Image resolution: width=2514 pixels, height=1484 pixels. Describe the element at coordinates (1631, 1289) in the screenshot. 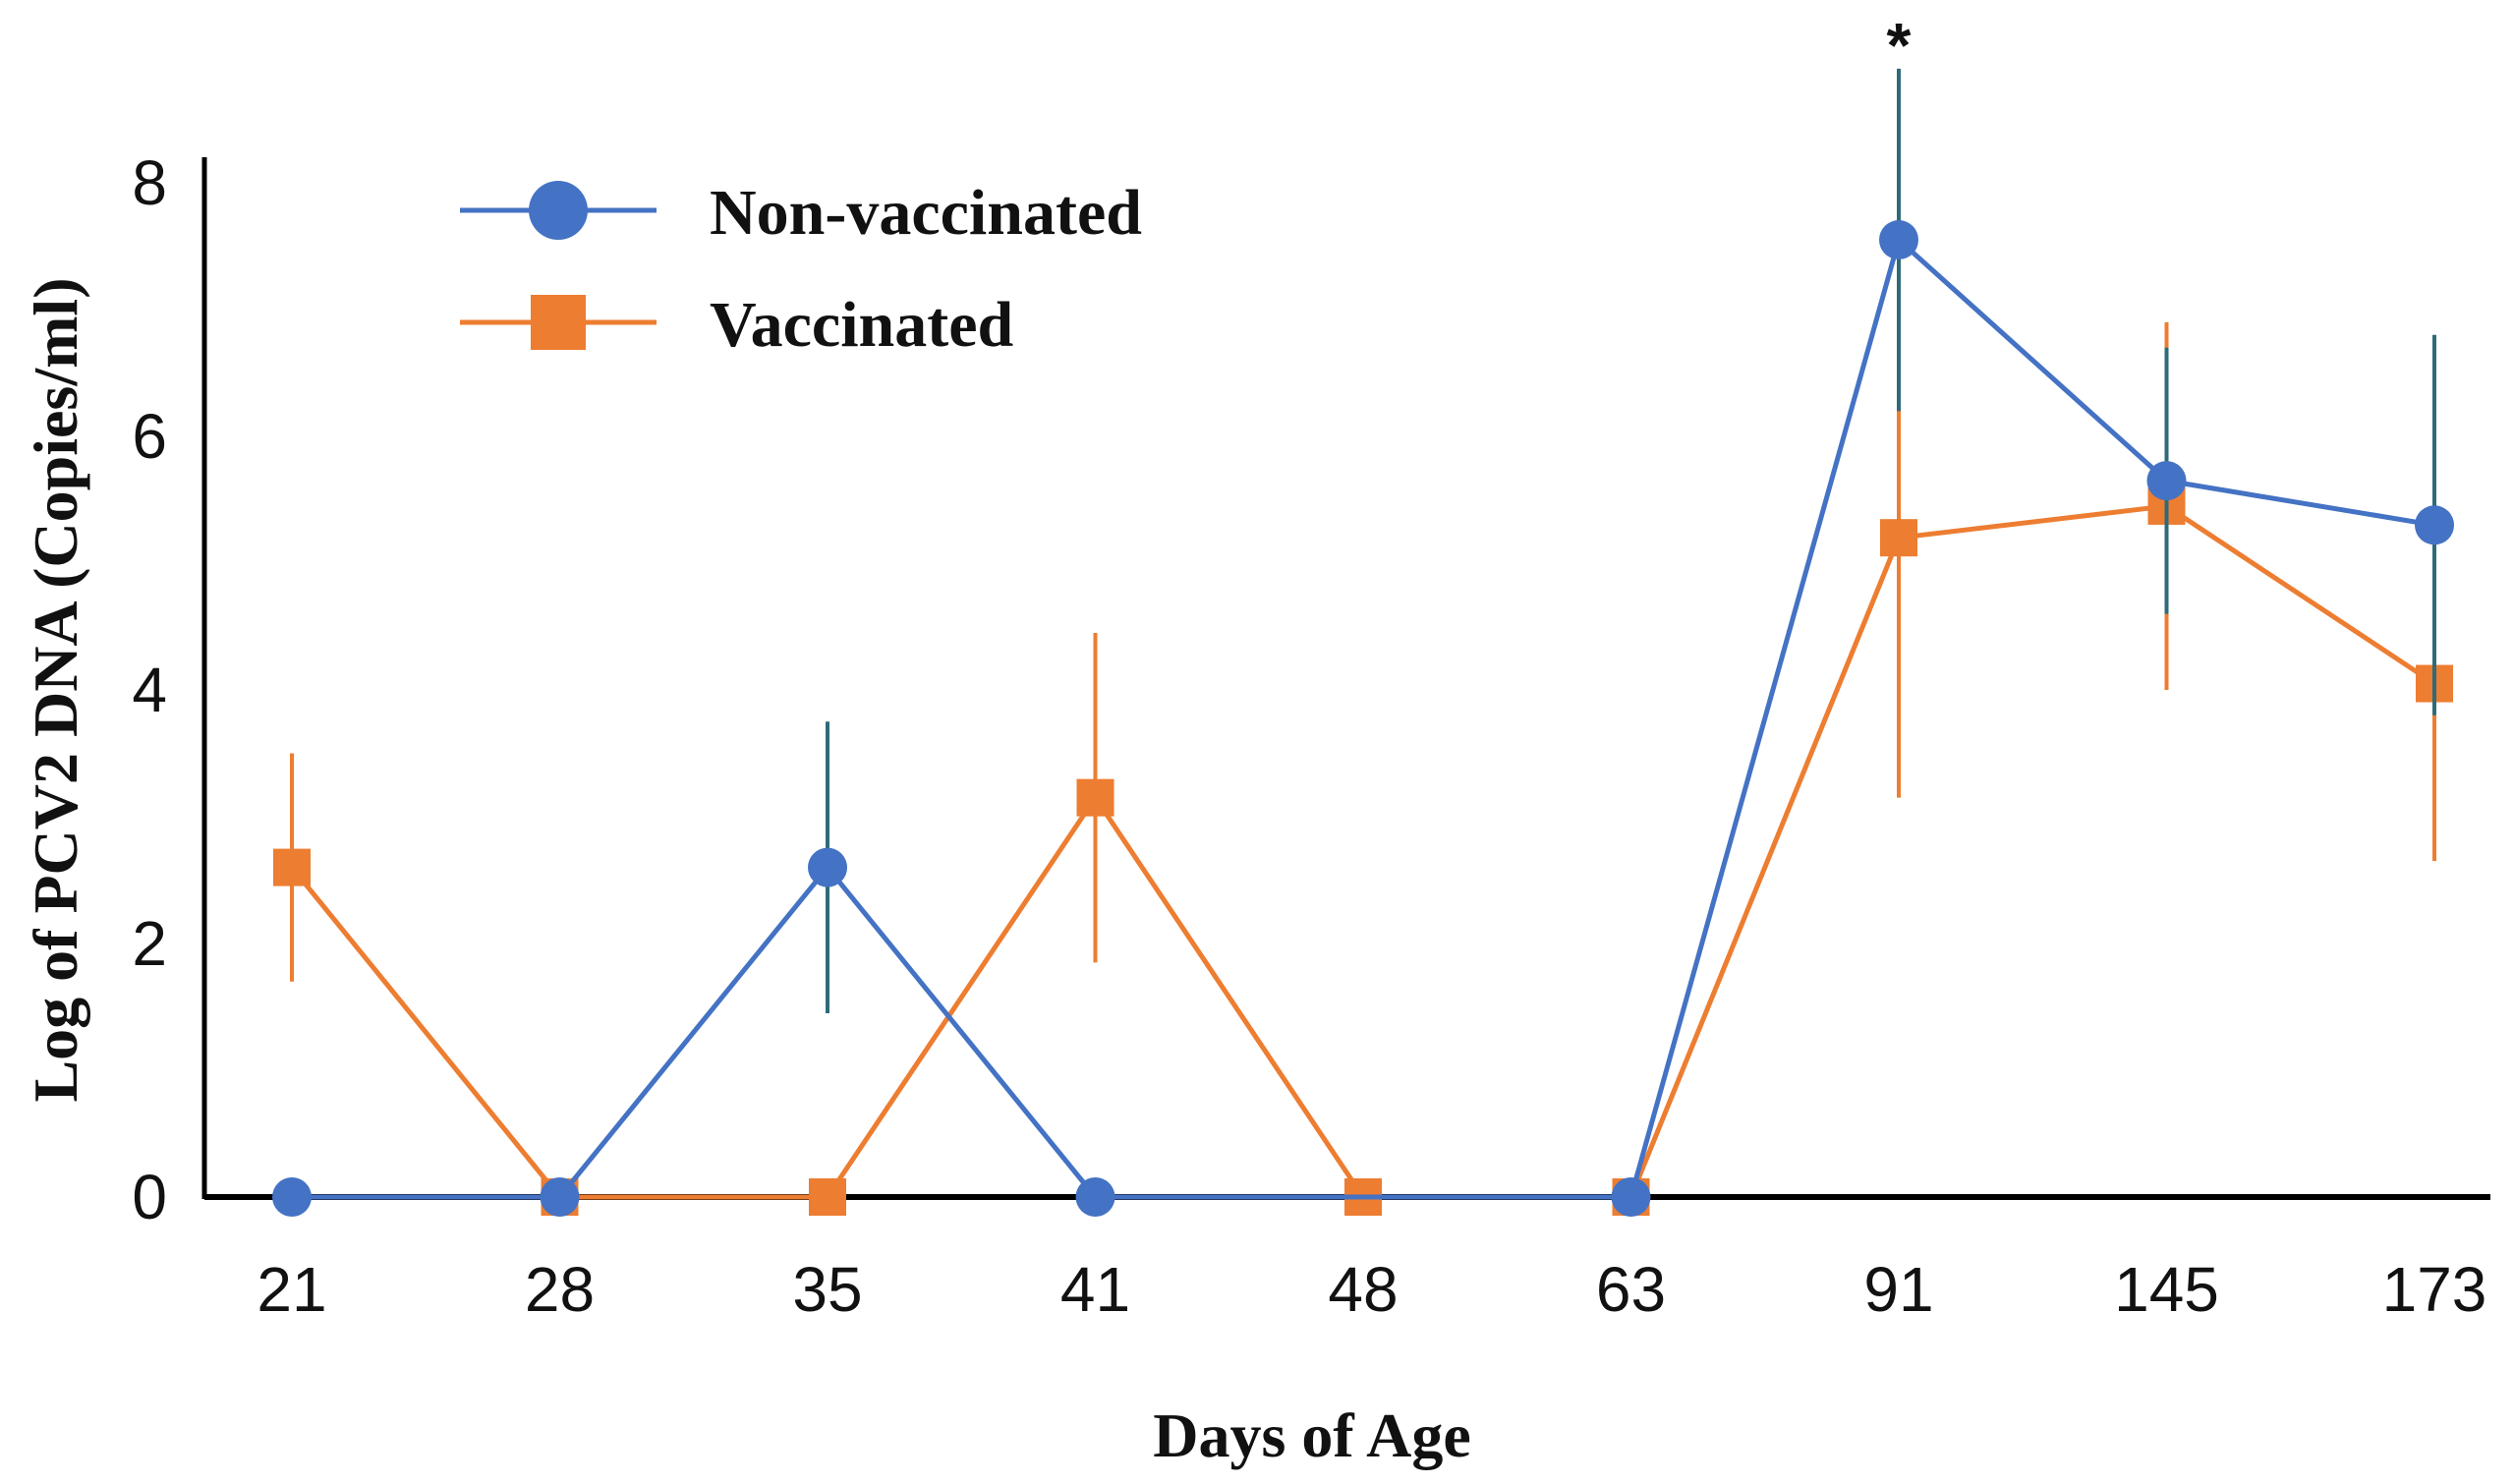

I see `x-tick-label-63: 63` at that location.